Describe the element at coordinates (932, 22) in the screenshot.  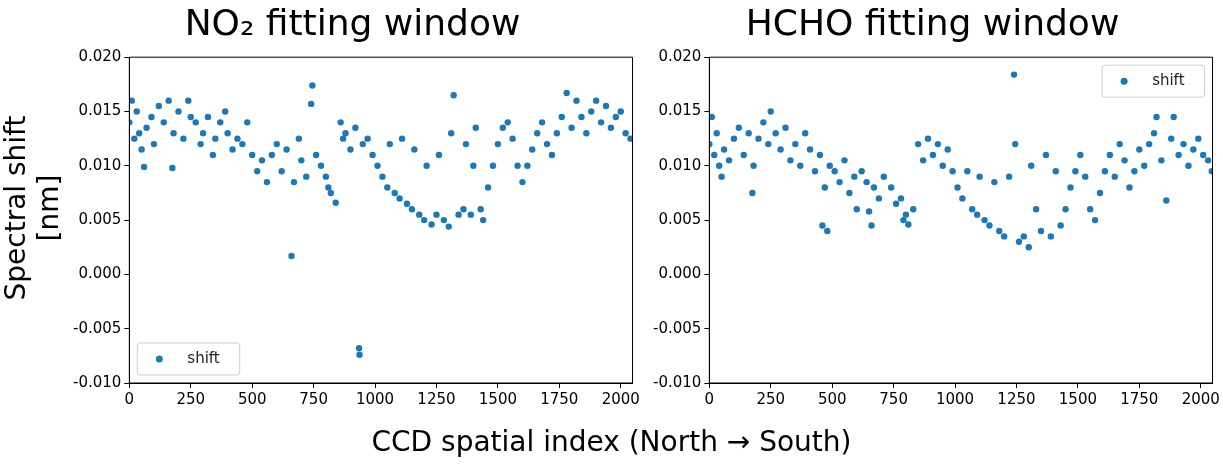
I see `chart-title: HCHO fitting window` at that location.